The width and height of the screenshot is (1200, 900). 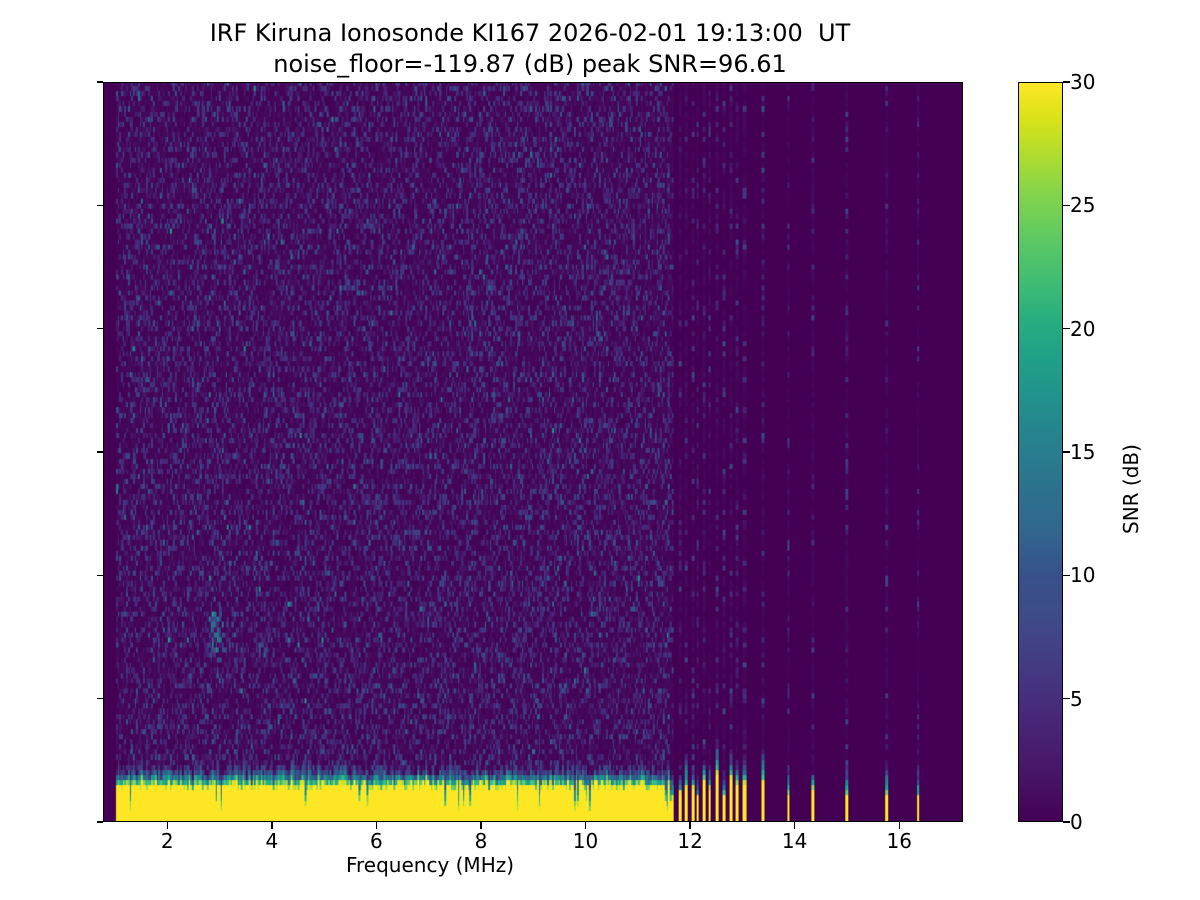 I want to click on colorbar-label: SNR (dB), so click(x=1131, y=489).